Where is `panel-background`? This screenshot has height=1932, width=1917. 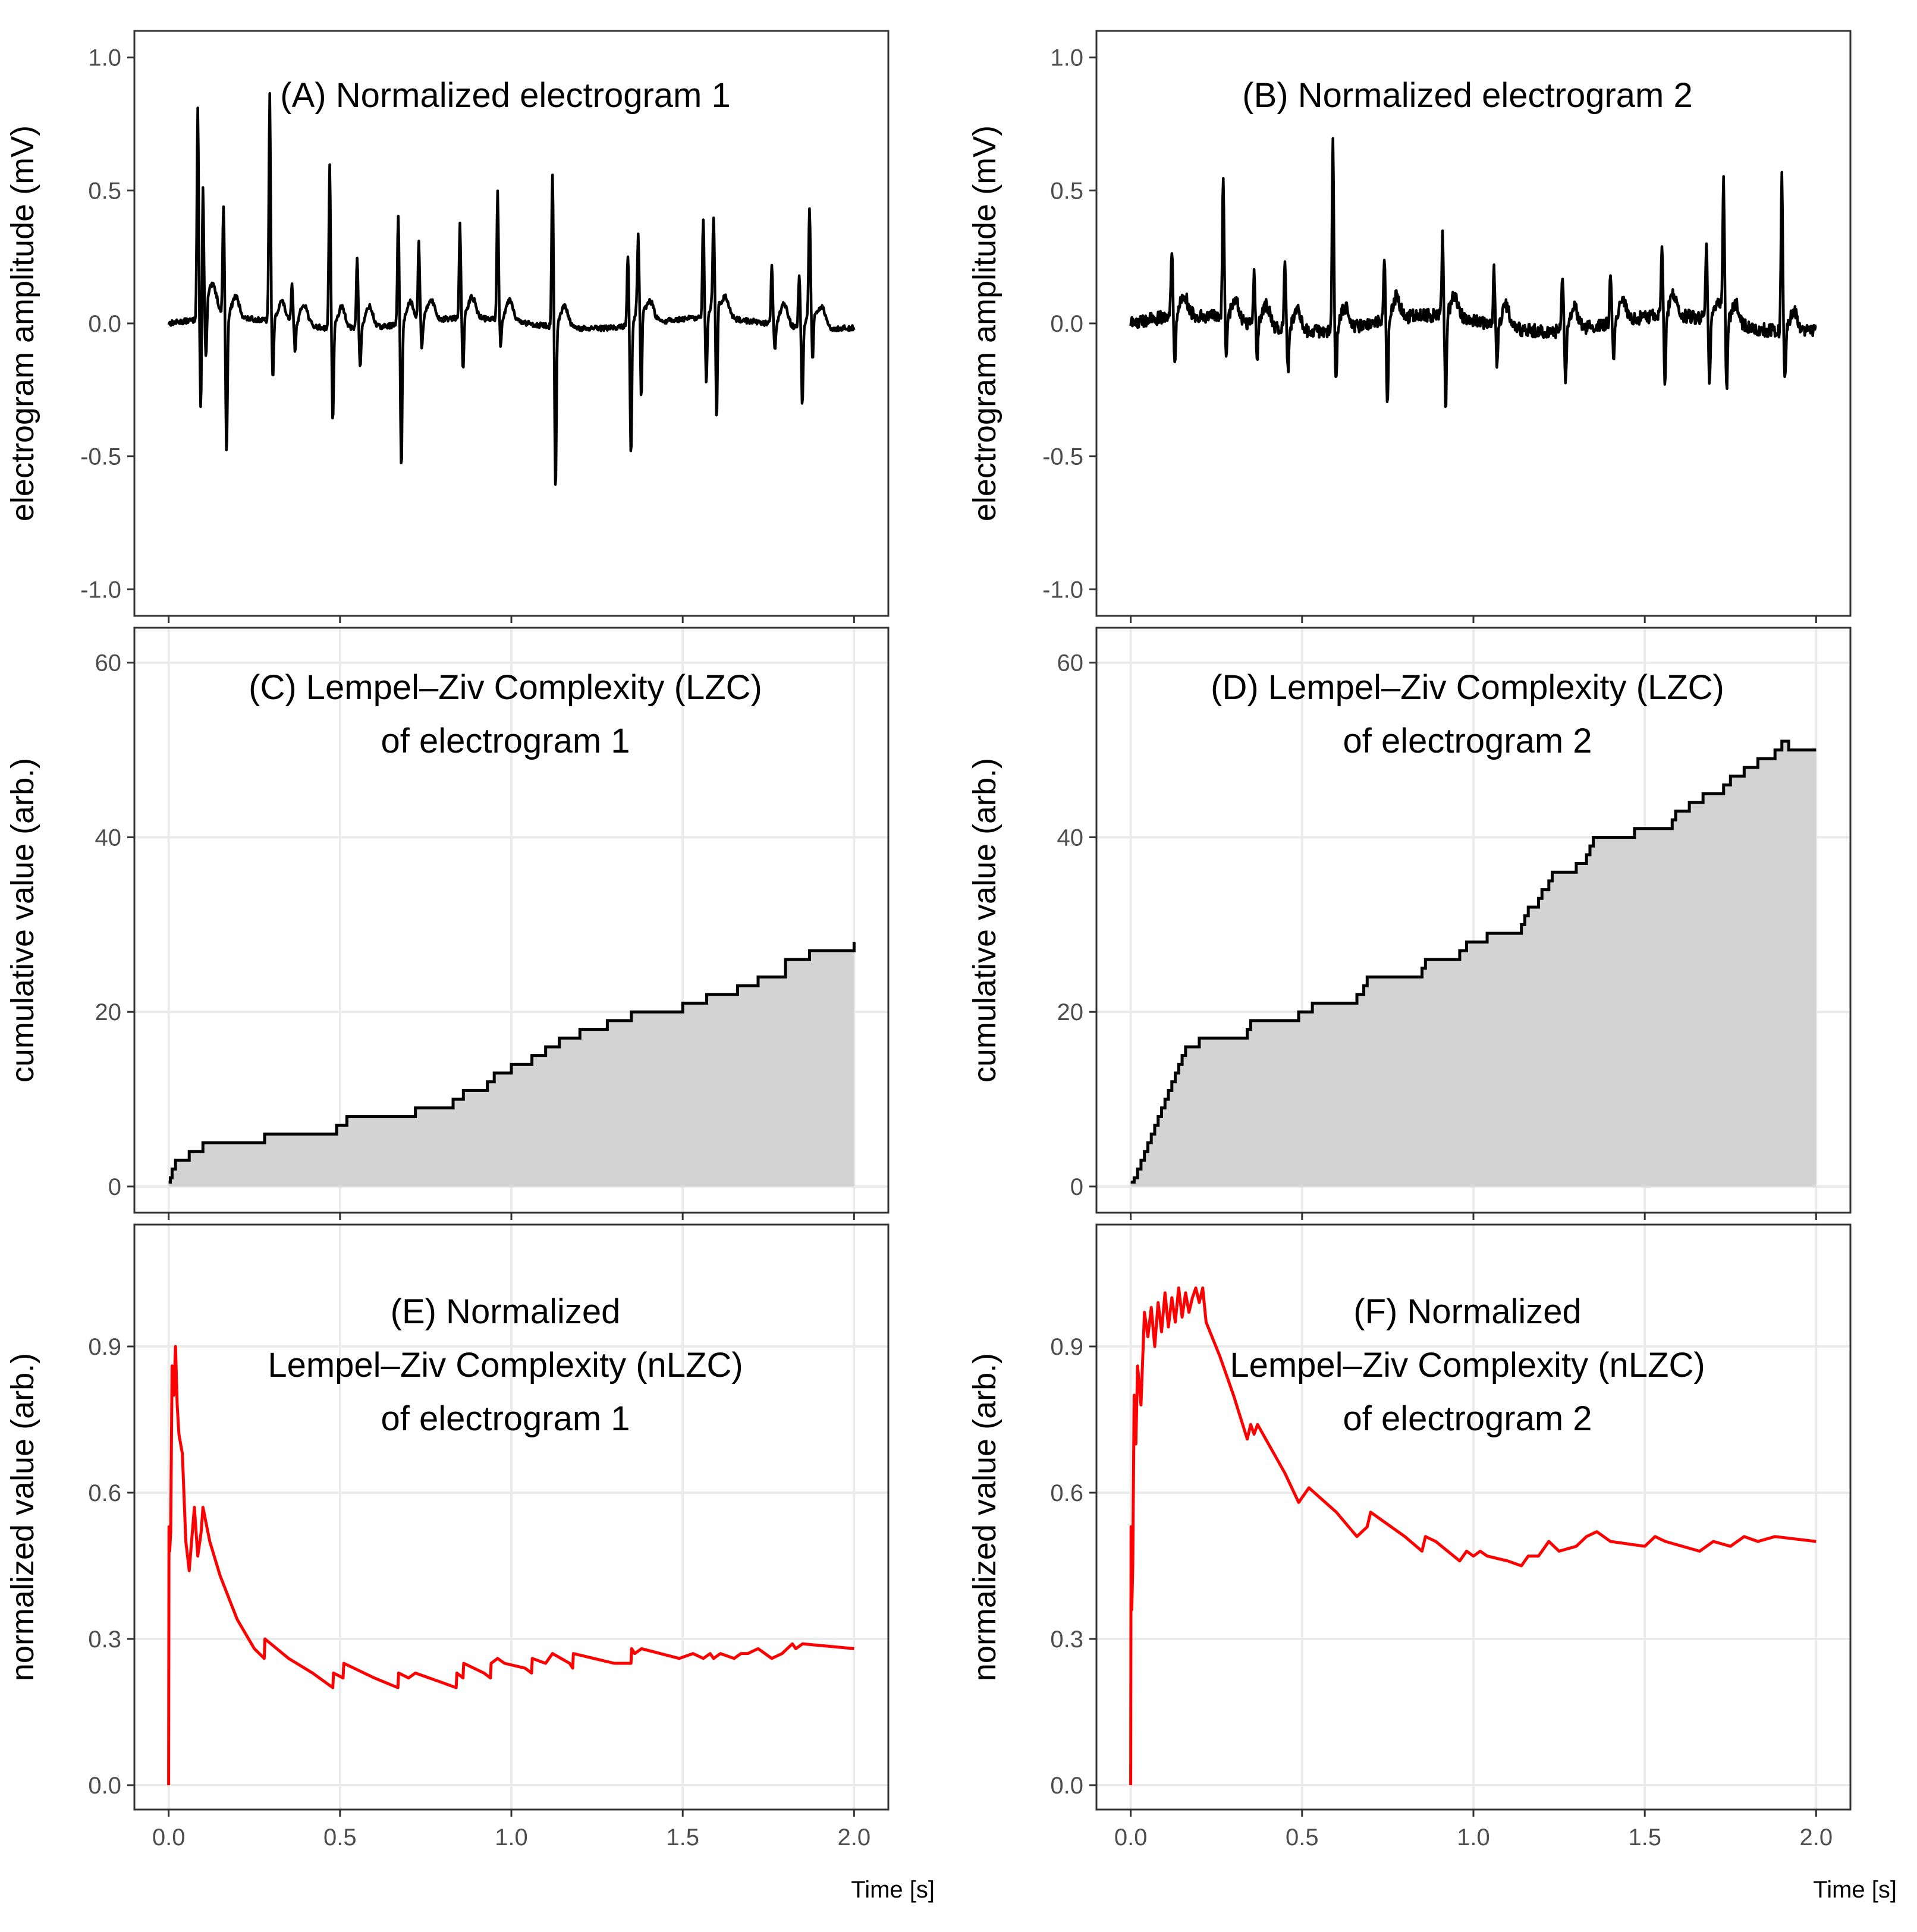
panel-background is located at coordinates (511, 323).